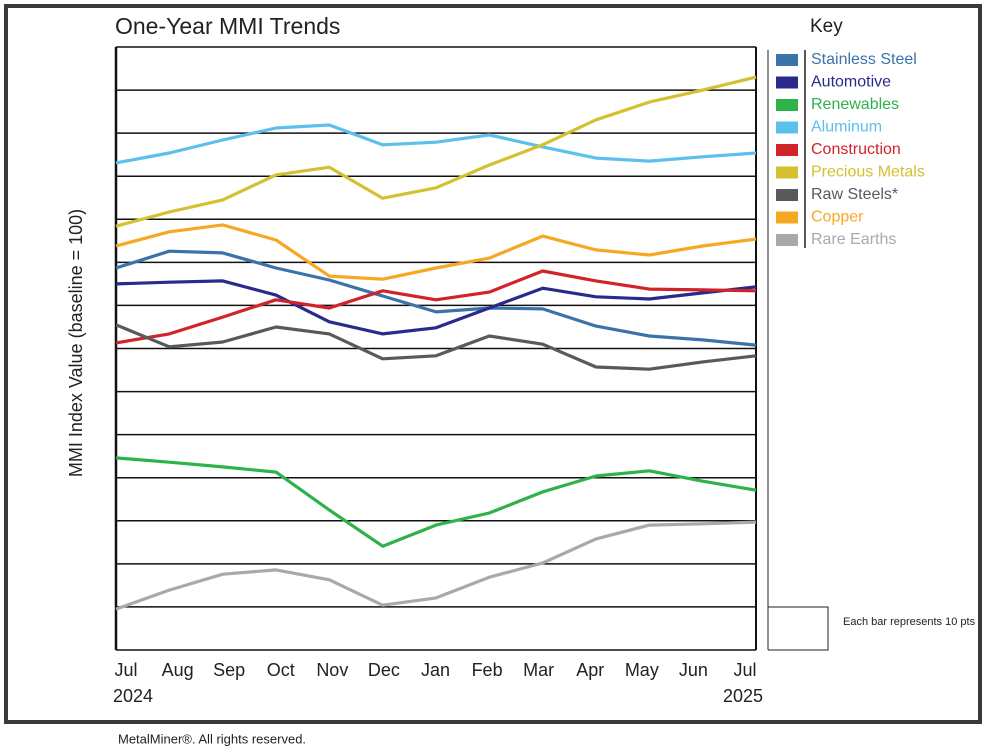 Image resolution: width=1000 pixels, height=749 pixels. I want to click on legend-title: Key, so click(826, 26).